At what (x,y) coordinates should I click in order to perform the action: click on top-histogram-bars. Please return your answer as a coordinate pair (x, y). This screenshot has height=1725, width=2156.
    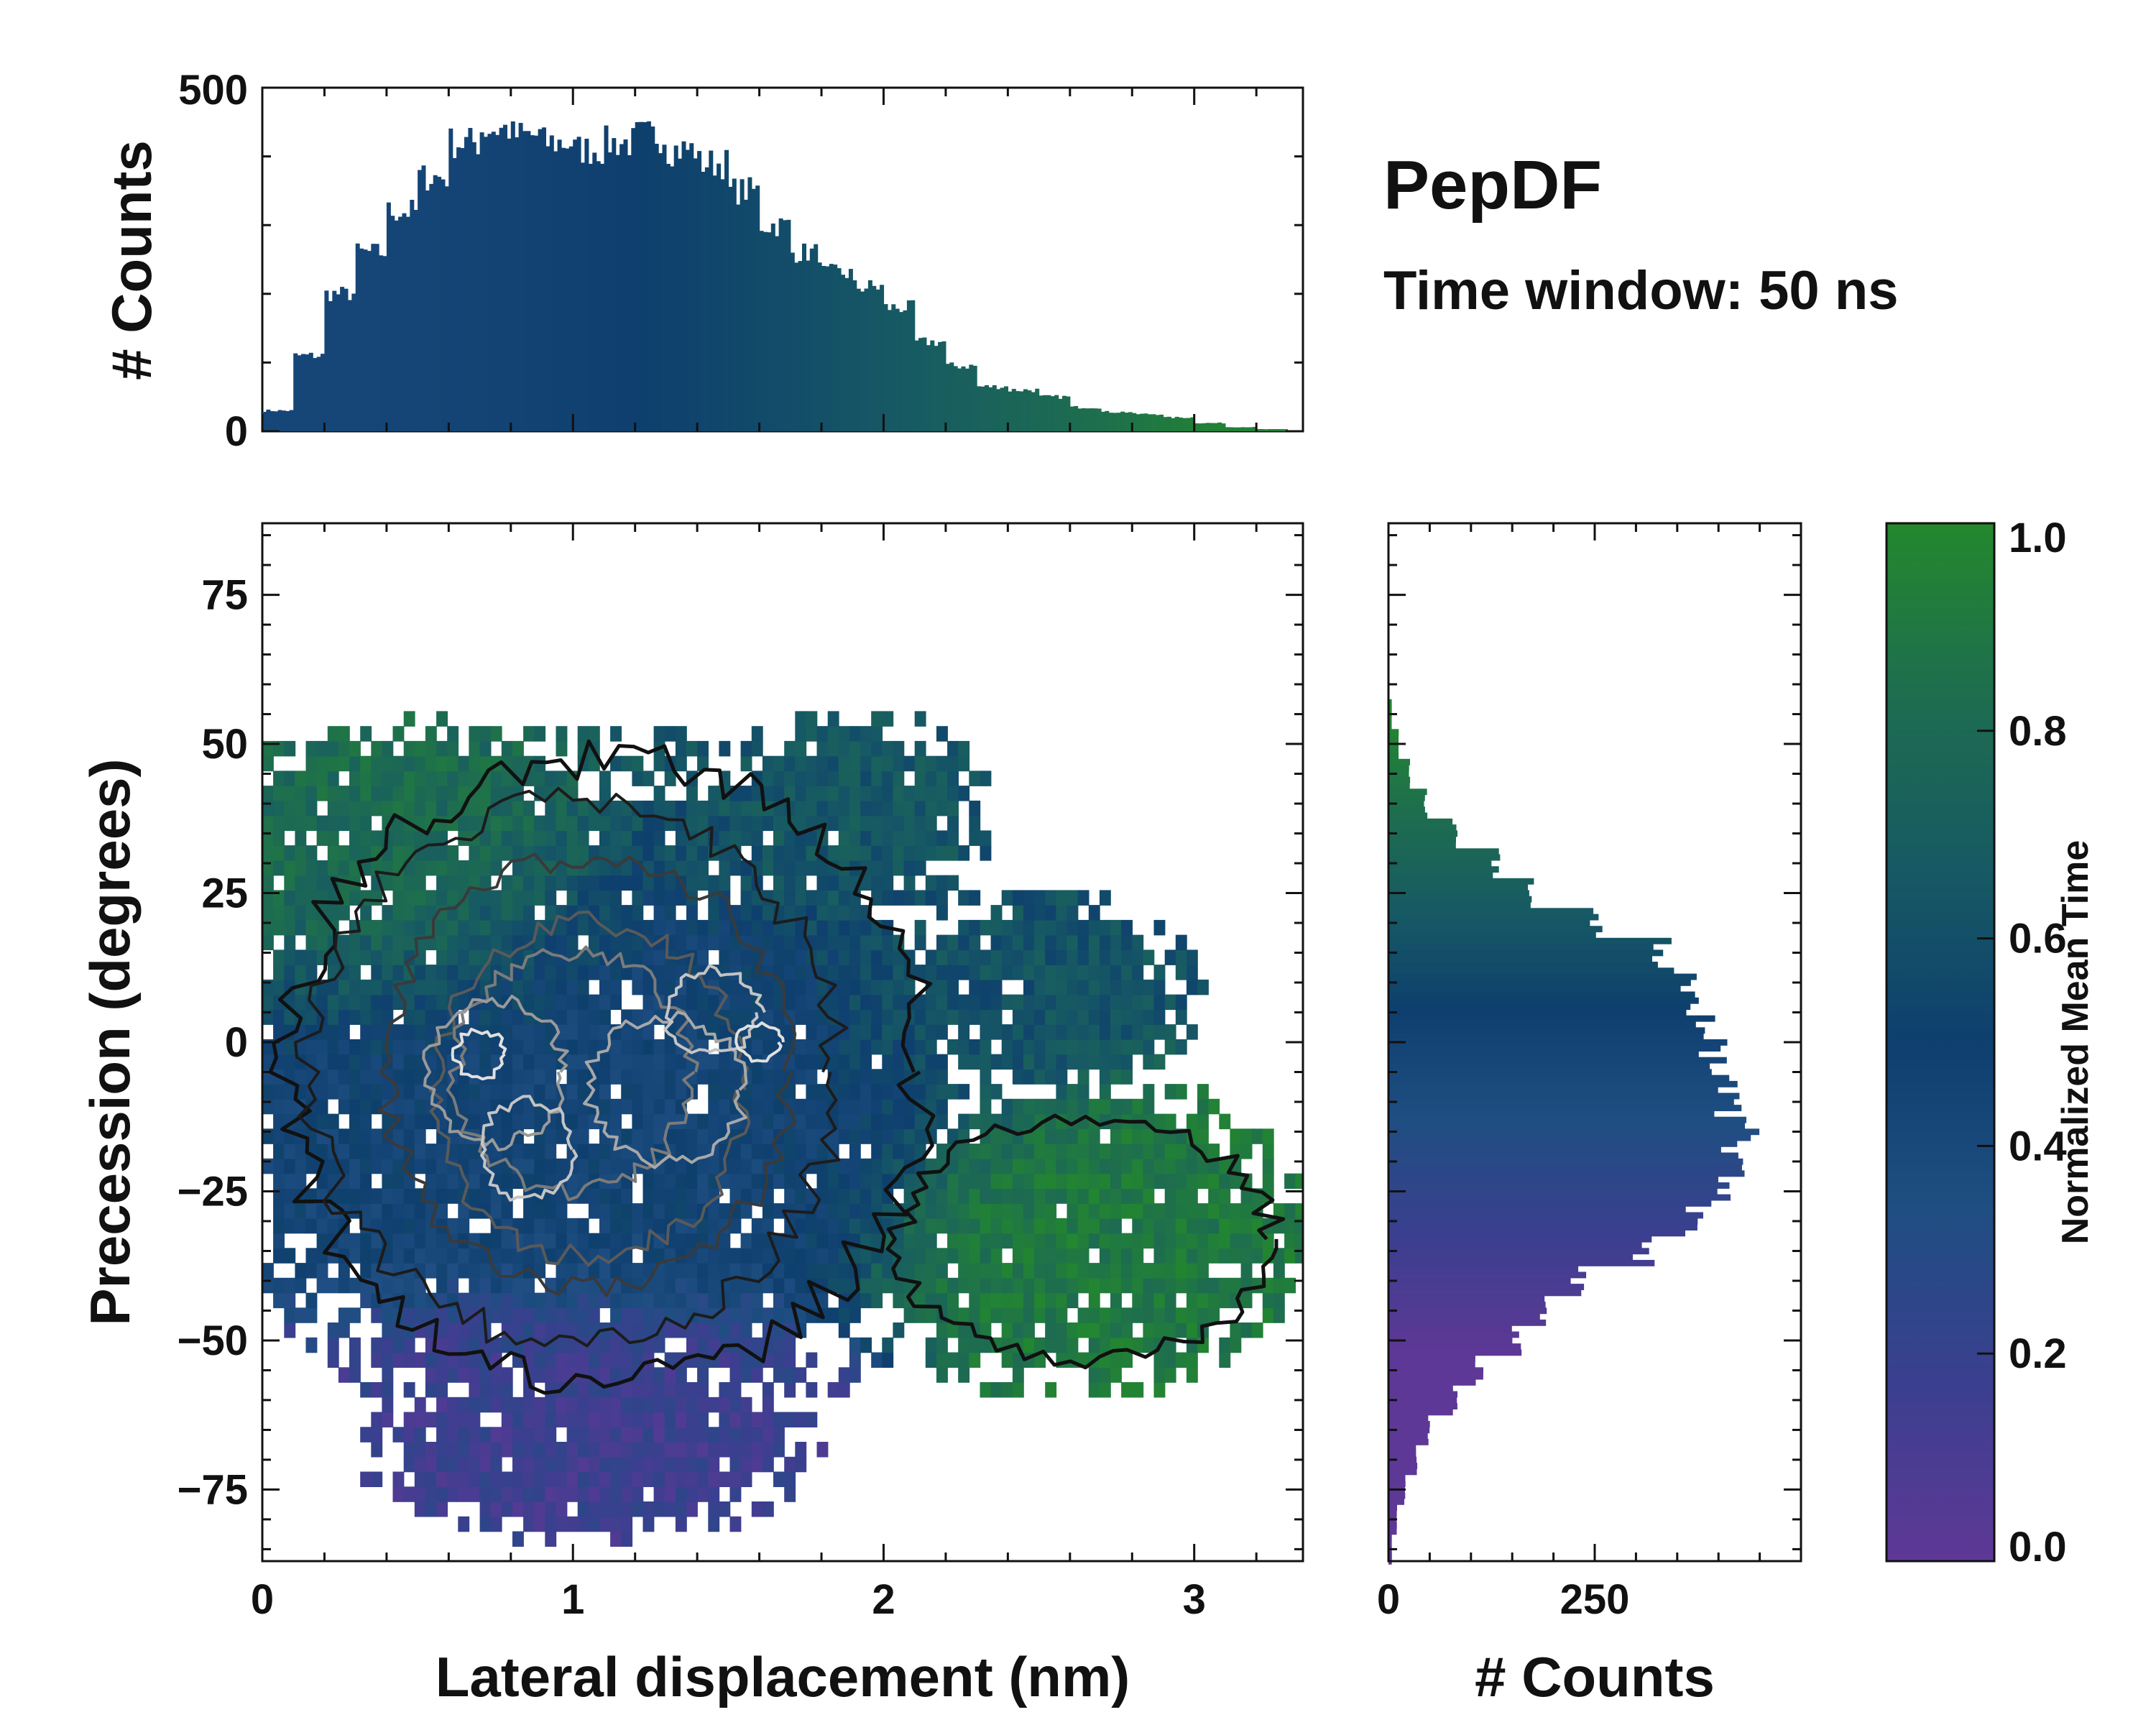
    Looking at the image, I should click on (775, 276).